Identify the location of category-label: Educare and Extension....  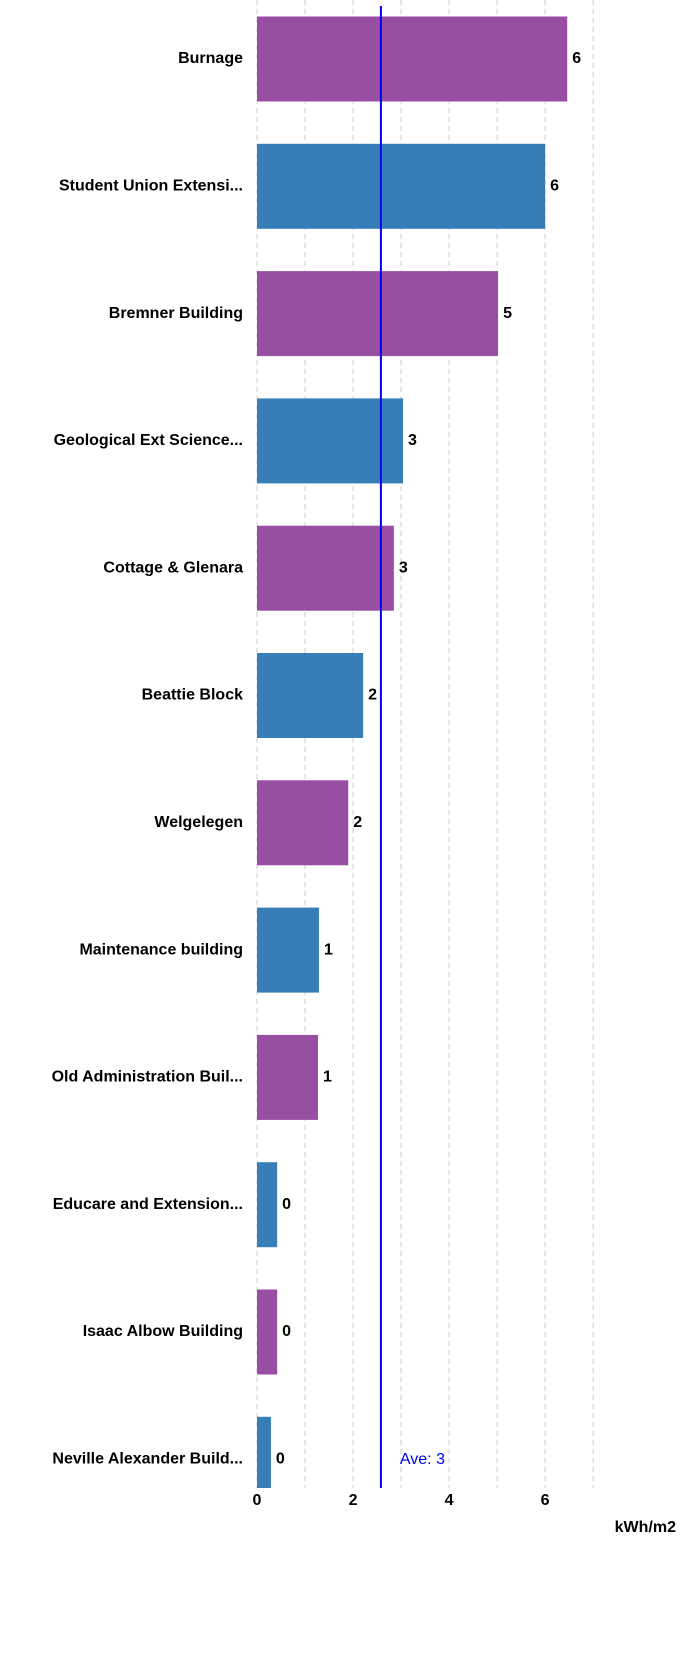
(148, 1204).